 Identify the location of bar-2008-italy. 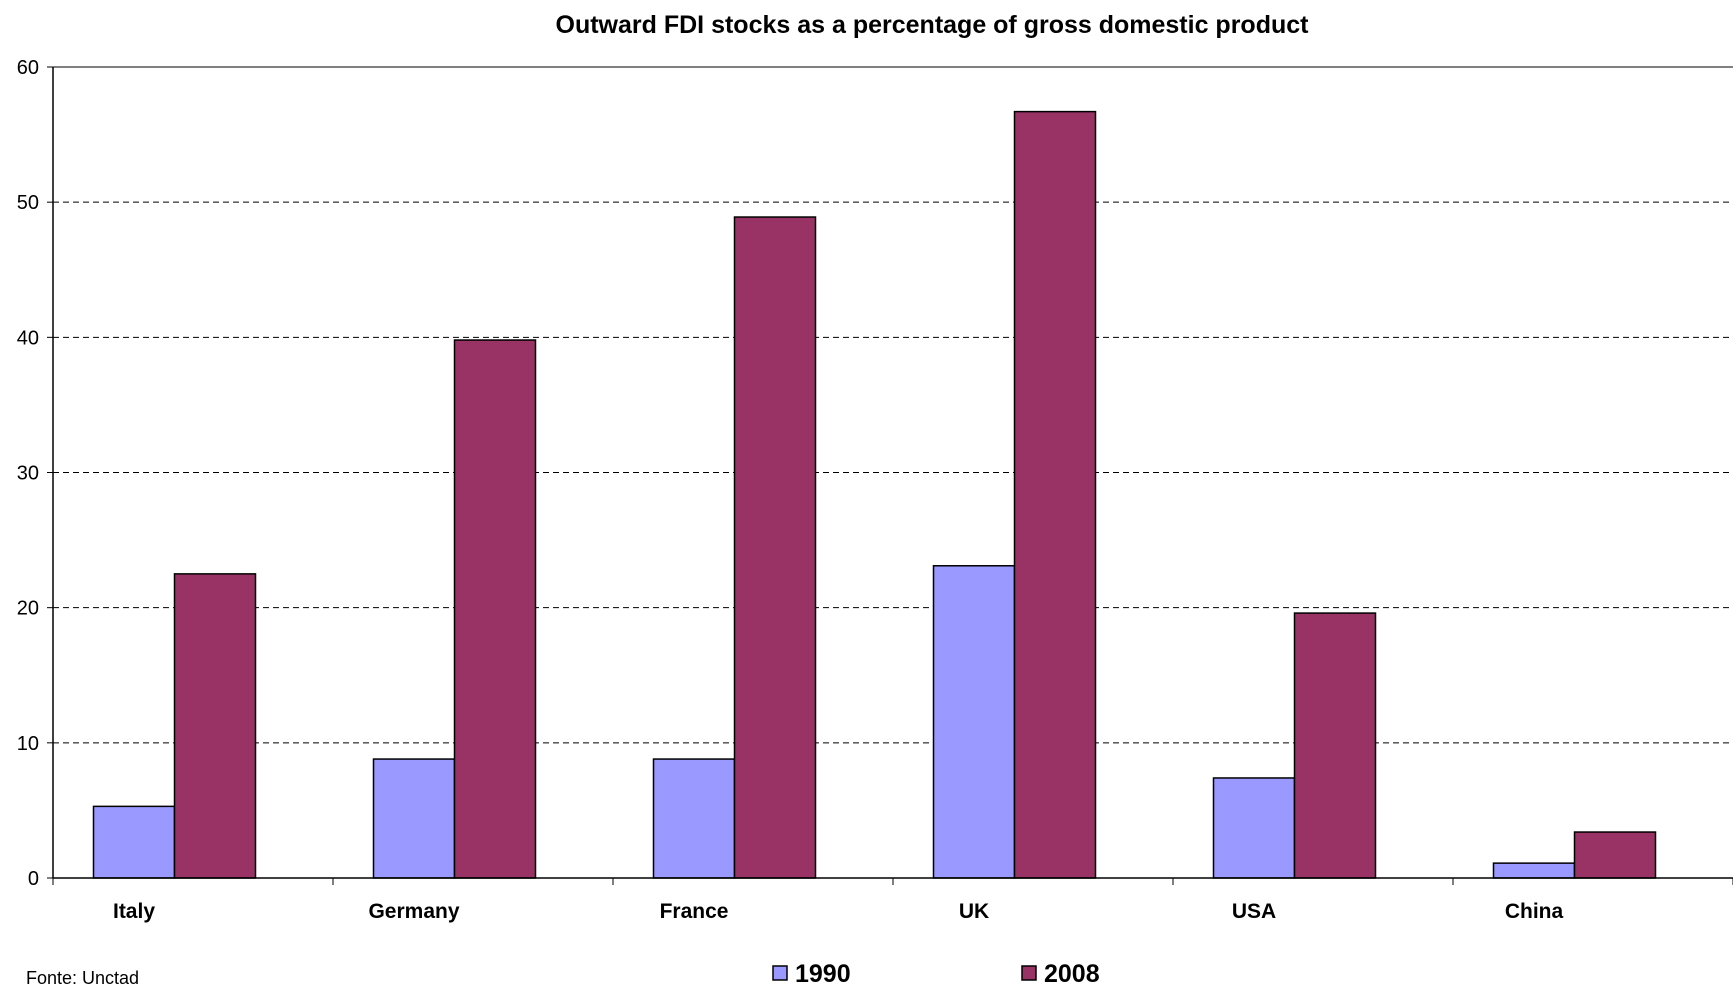
(215, 726).